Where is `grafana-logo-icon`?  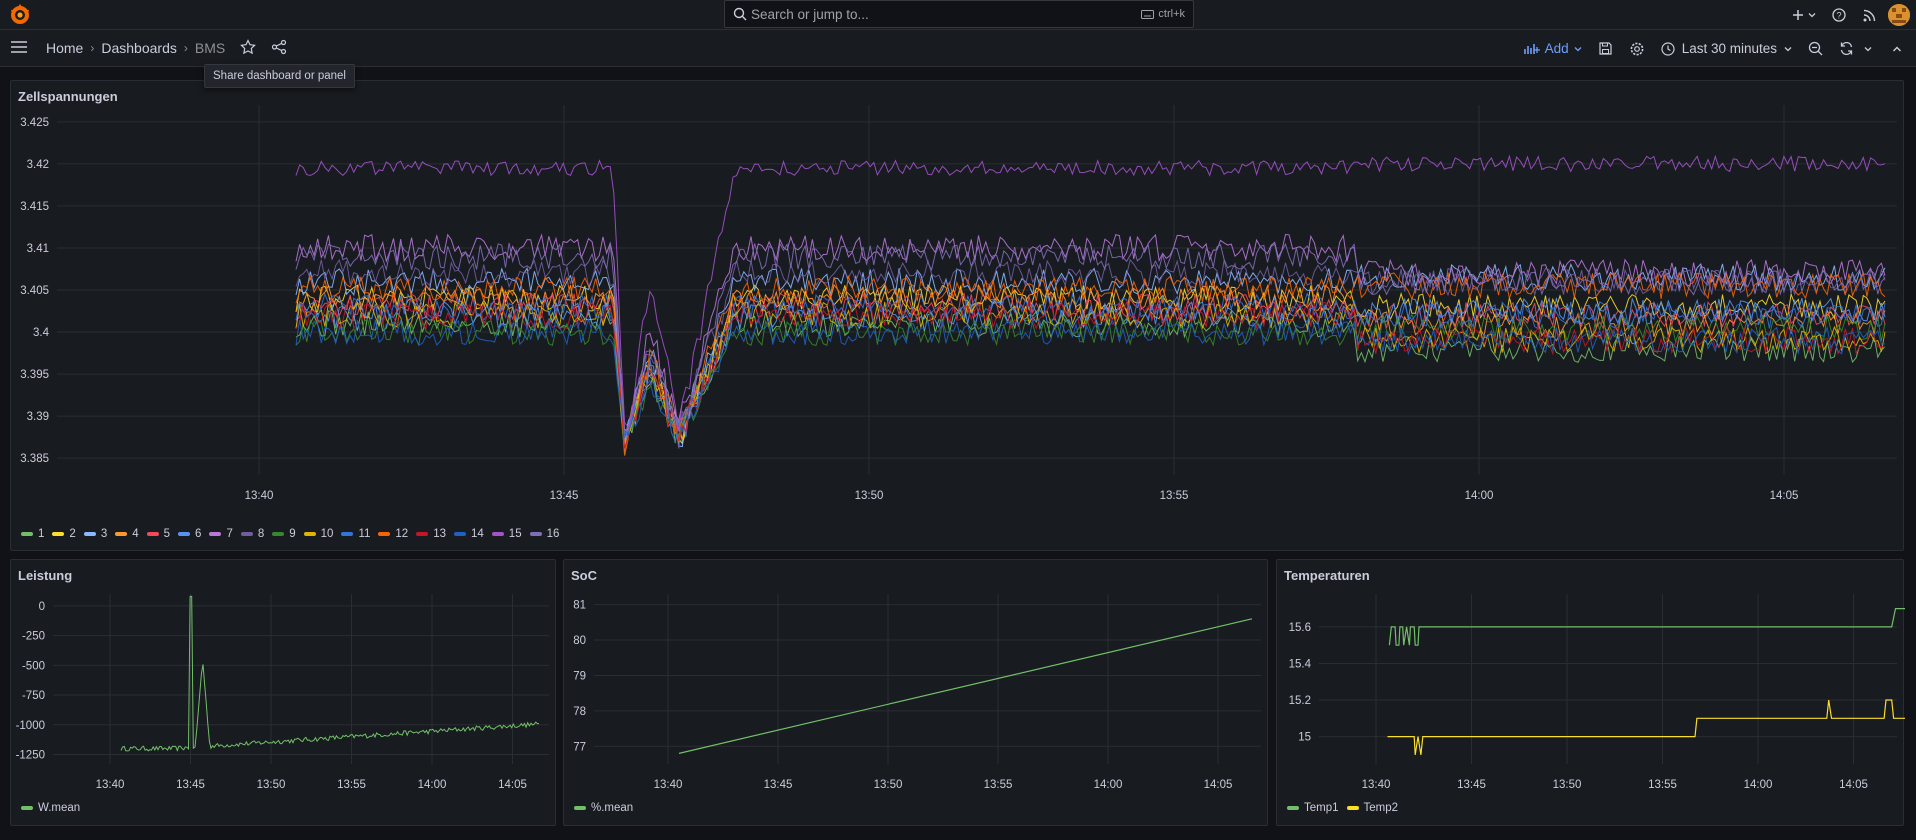 grafana-logo-icon is located at coordinates (20, 15).